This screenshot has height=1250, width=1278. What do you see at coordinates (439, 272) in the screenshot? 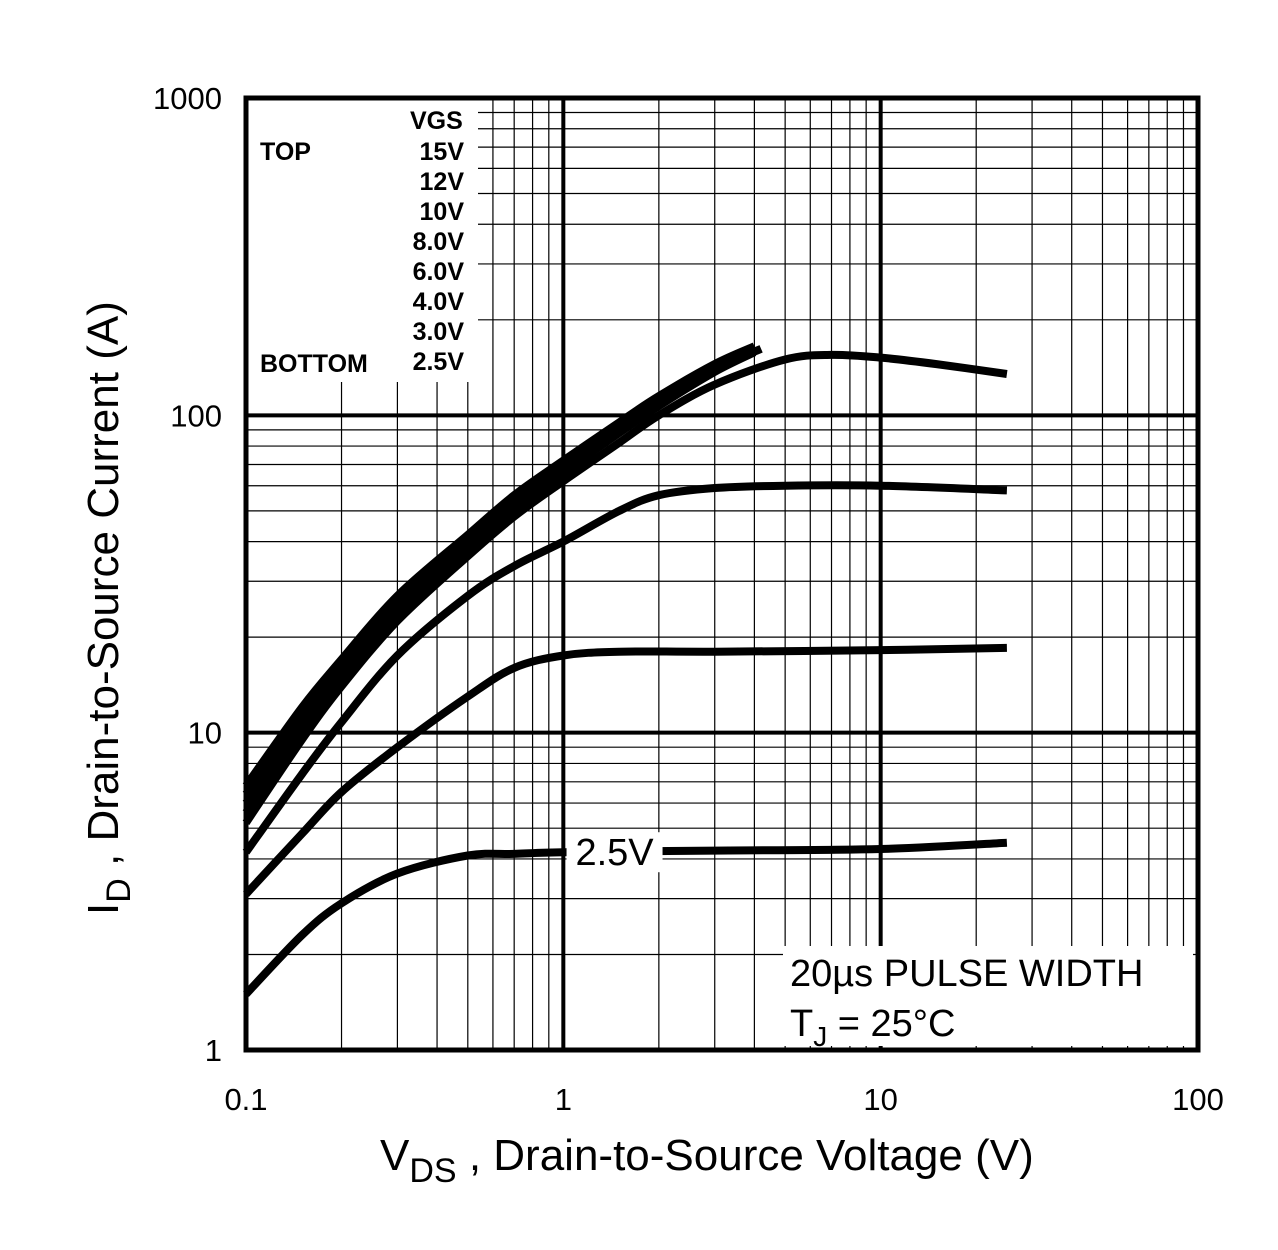
I see `legend-entry: 6.0V` at bounding box center [439, 272].